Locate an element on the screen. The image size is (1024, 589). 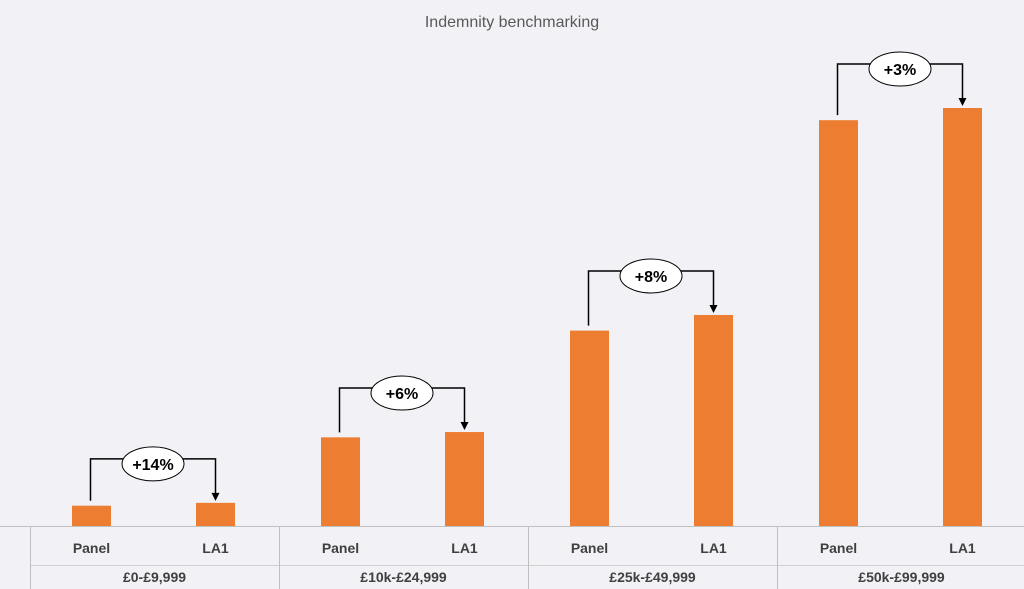
change-label: +6% is located at coordinates (402, 394).